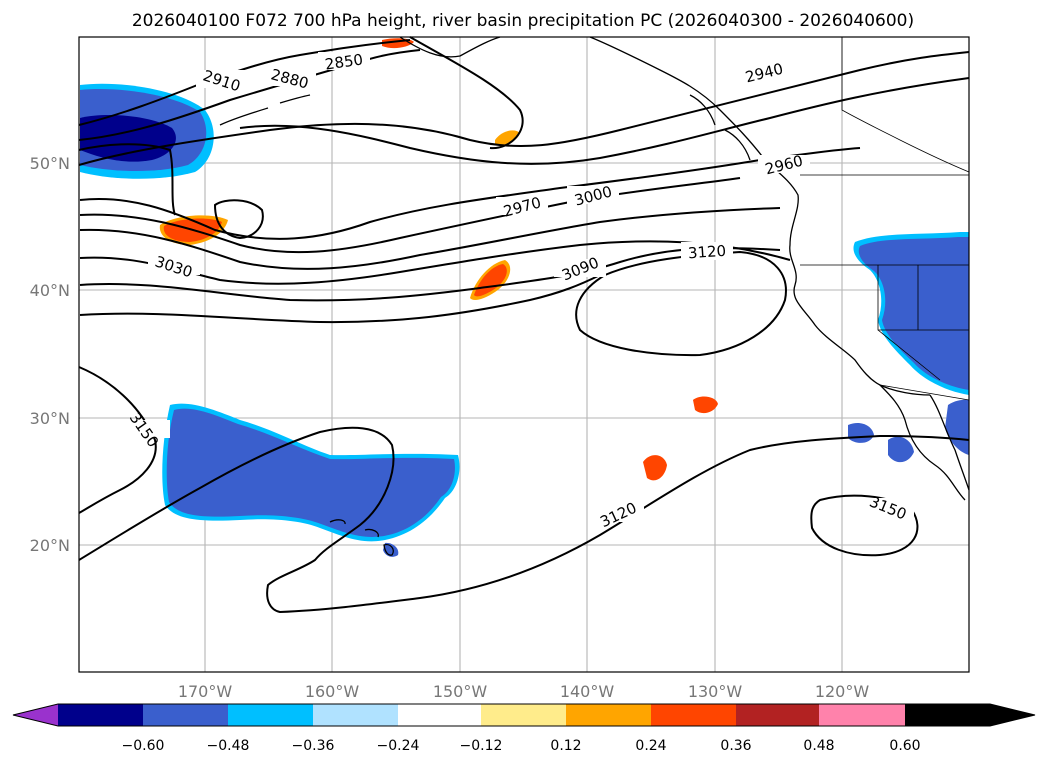  What do you see at coordinates (924, 392) in the screenshot?
I see `border-us-mexico` at bounding box center [924, 392].